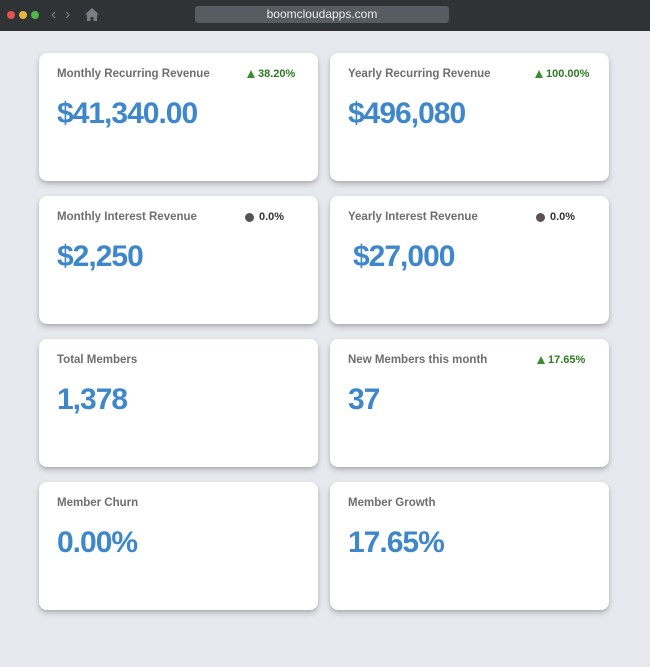 This screenshot has width=650, height=667. I want to click on total-members-card: Total Members 1,378, so click(178, 403).